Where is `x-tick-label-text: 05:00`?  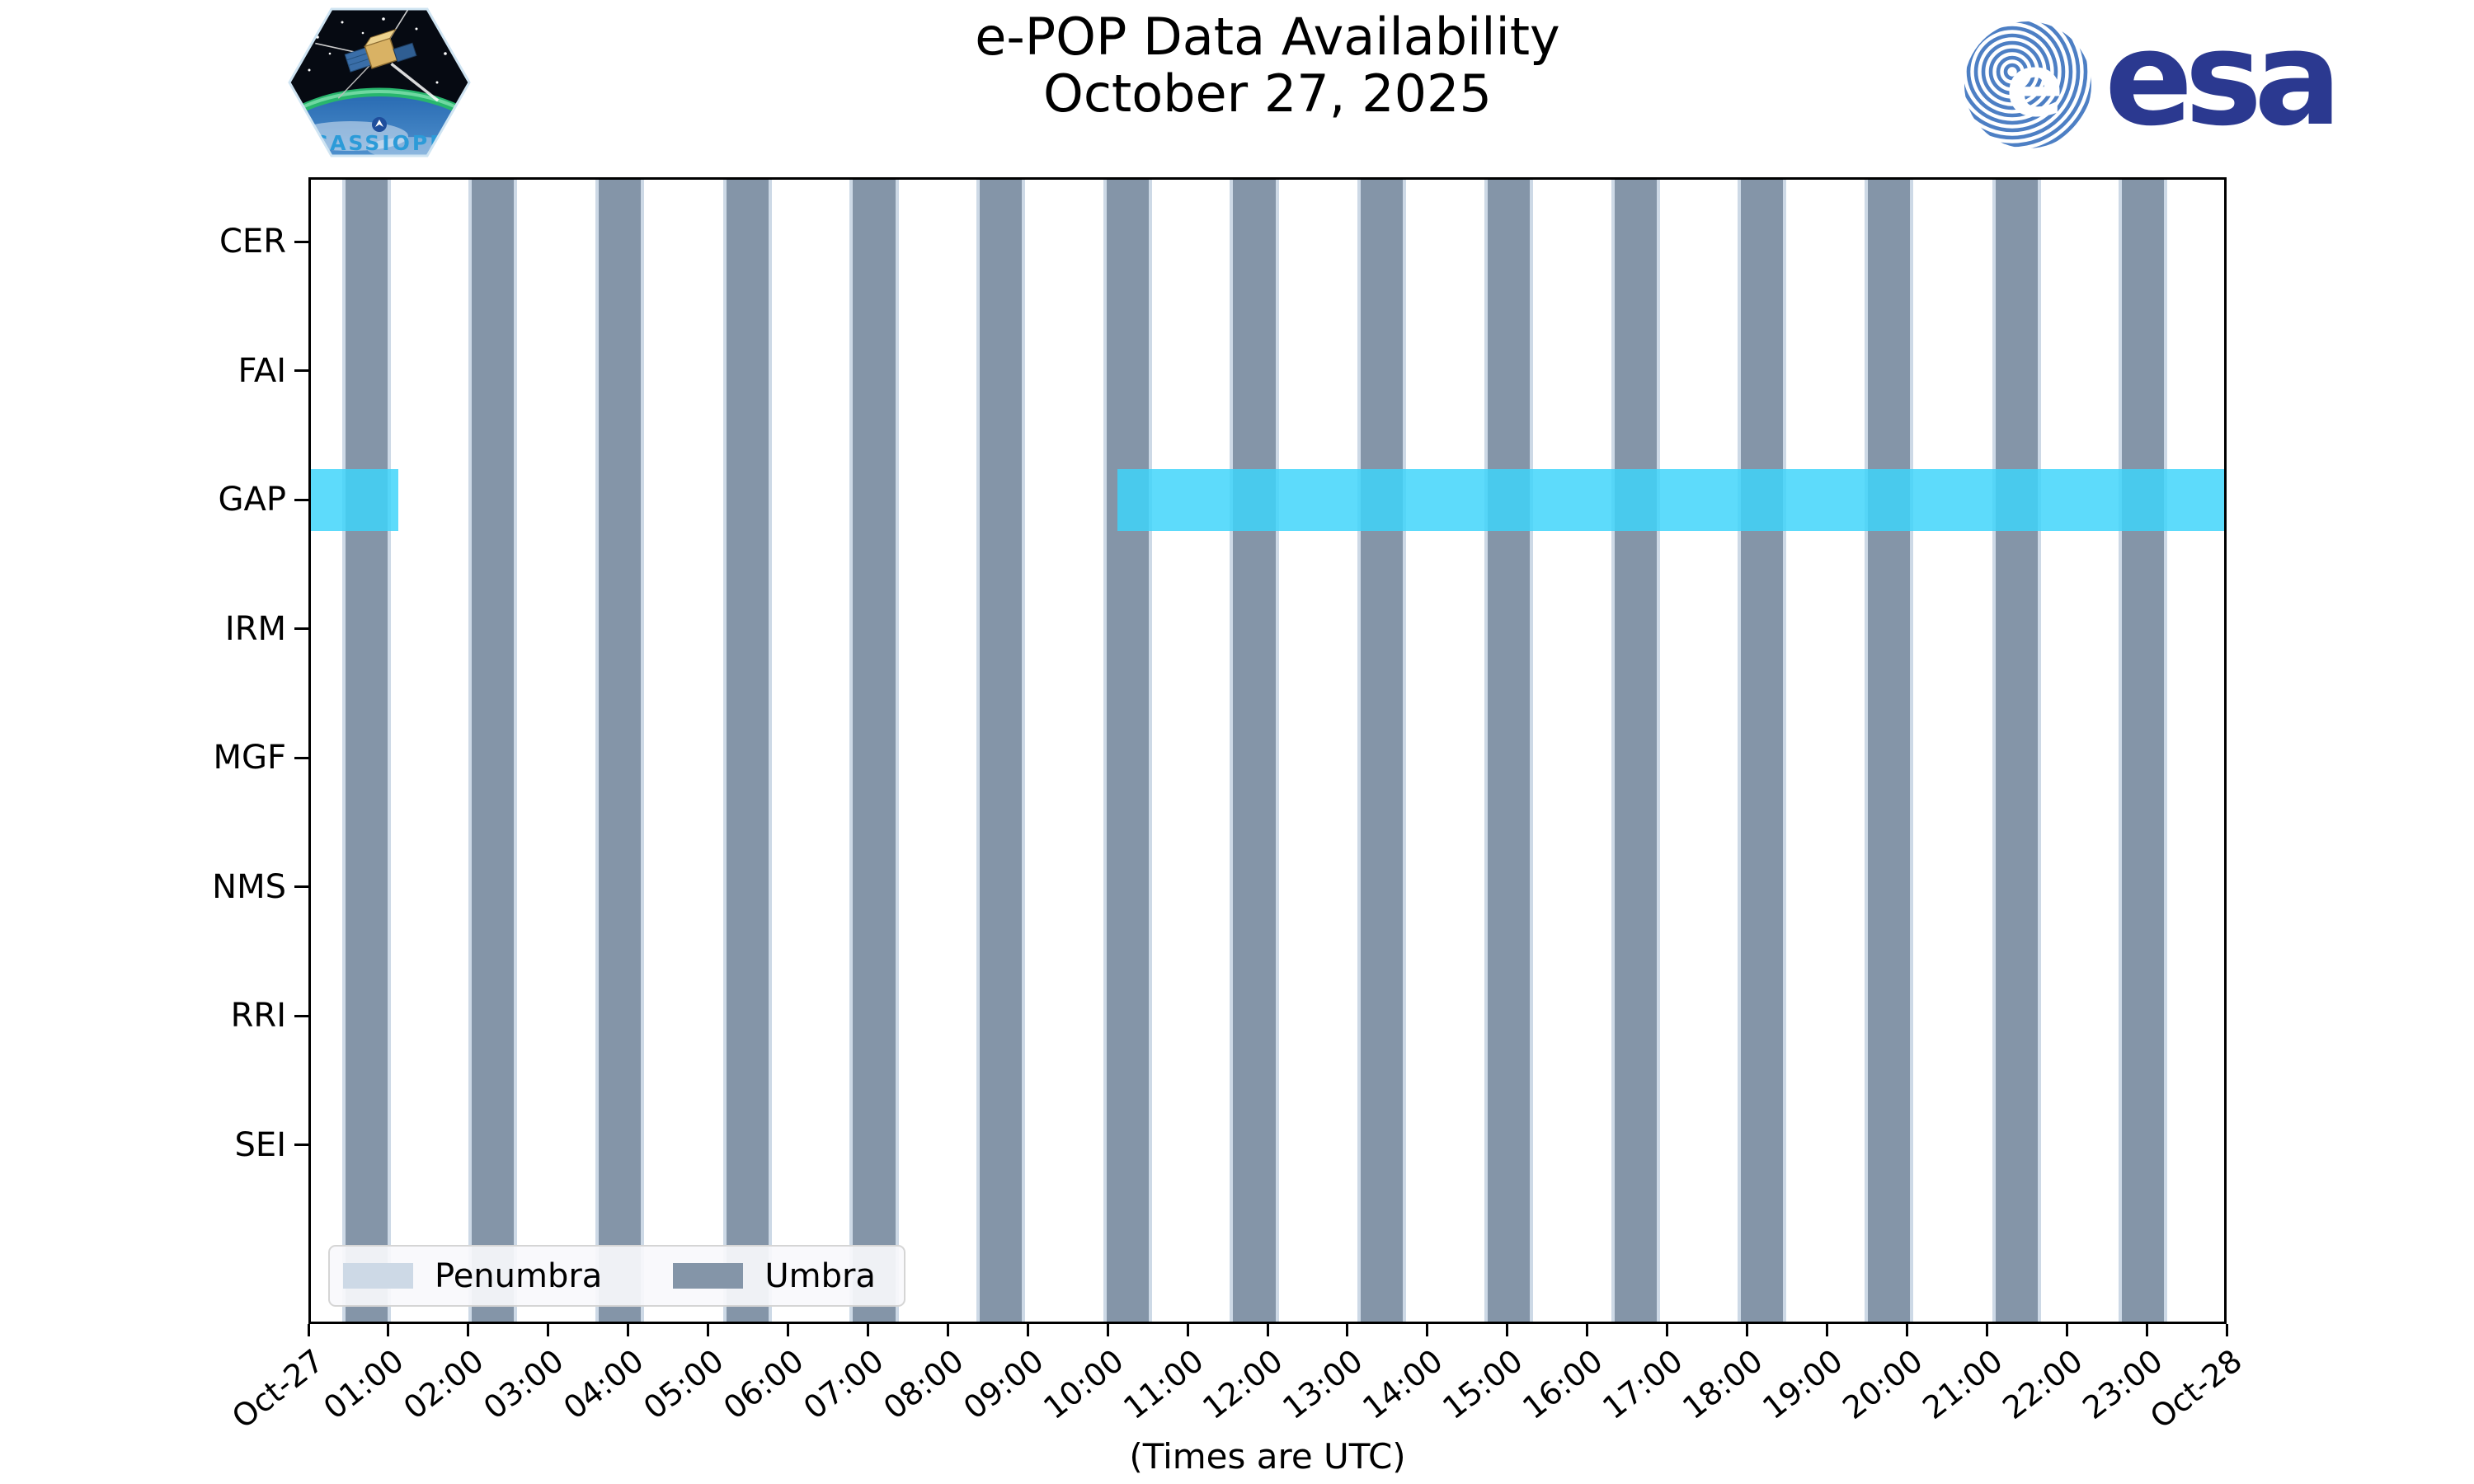 x-tick-label-text: 05:00 is located at coordinates (684, 1384).